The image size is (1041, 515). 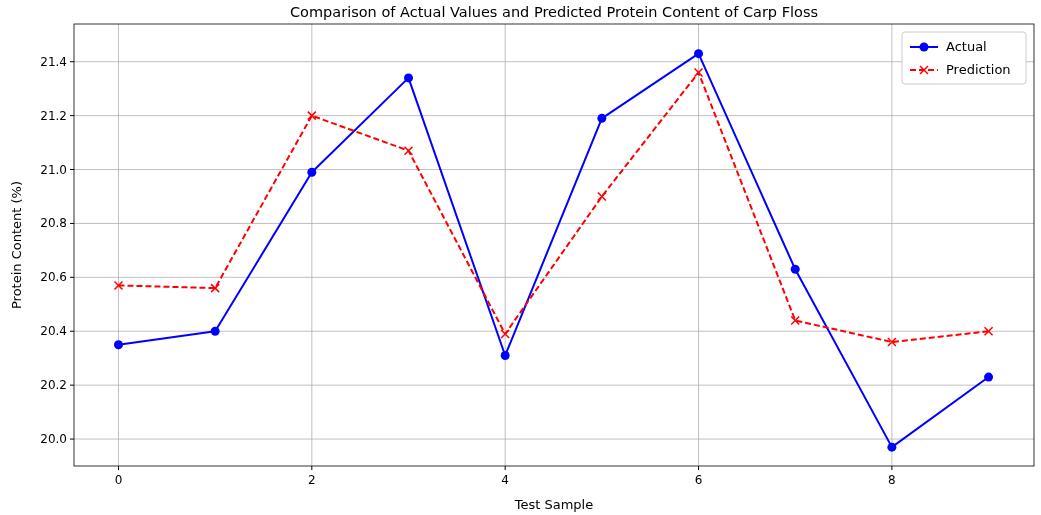 What do you see at coordinates (554, 12) in the screenshot?
I see `chart-title: Comparison of Actual Values and Predicted Protein Content of Carp Floss` at bounding box center [554, 12].